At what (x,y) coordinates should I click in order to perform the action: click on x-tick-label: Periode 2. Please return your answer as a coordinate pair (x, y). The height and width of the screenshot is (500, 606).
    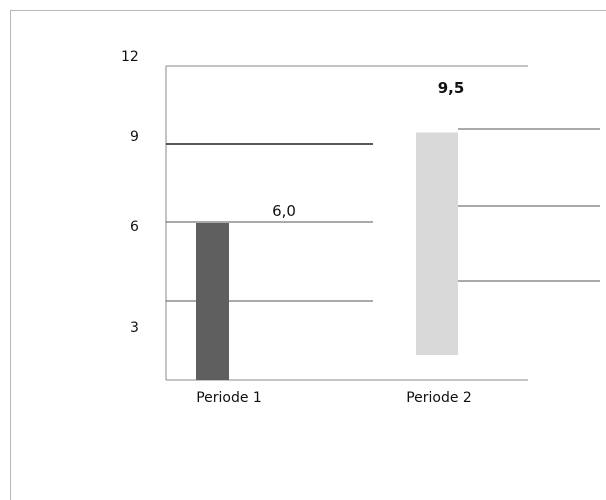
    Looking at the image, I should click on (439, 398).